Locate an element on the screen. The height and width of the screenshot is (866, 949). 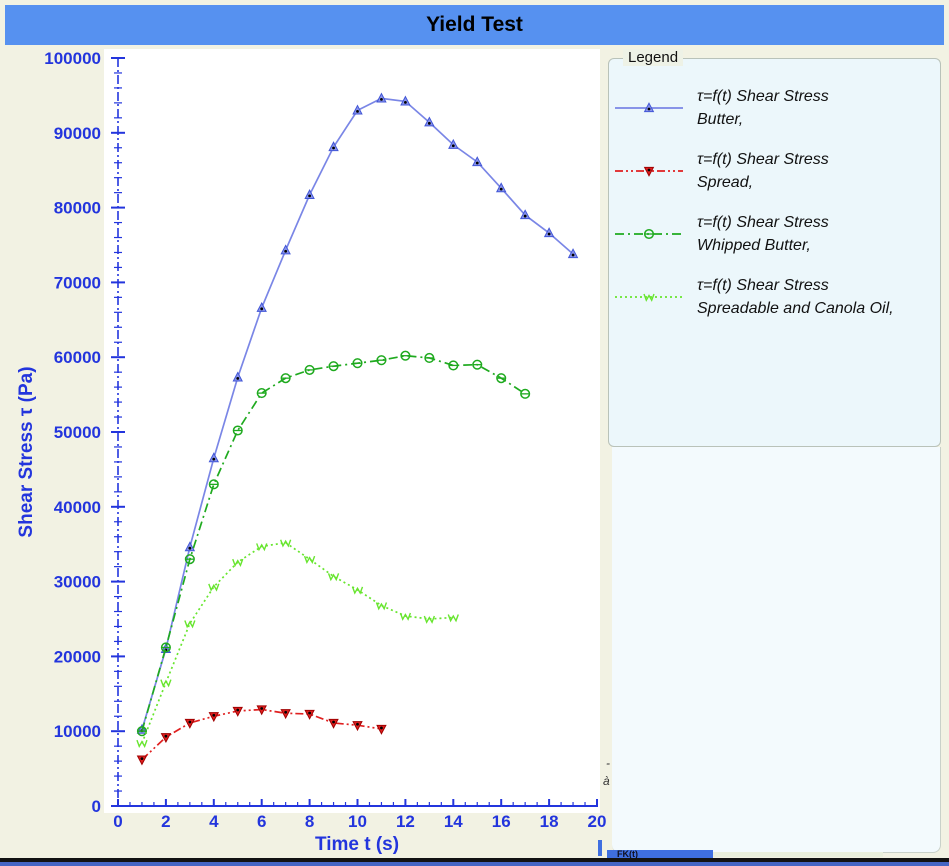
scrollbar-fragment is located at coordinates (600, 848).